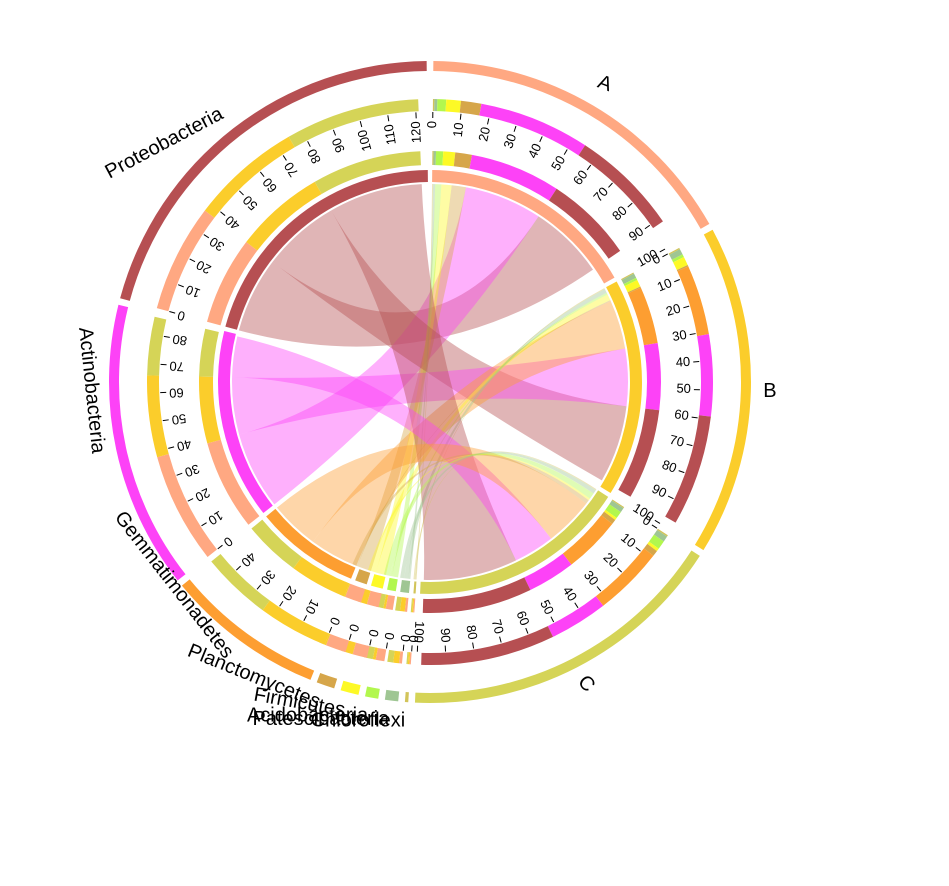 Image resolution: width=949 pixels, height=886 pixels. What do you see at coordinates (375, 653) in the screenshot?
I see `segment-scale-acidobacteria-b` at bounding box center [375, 653].